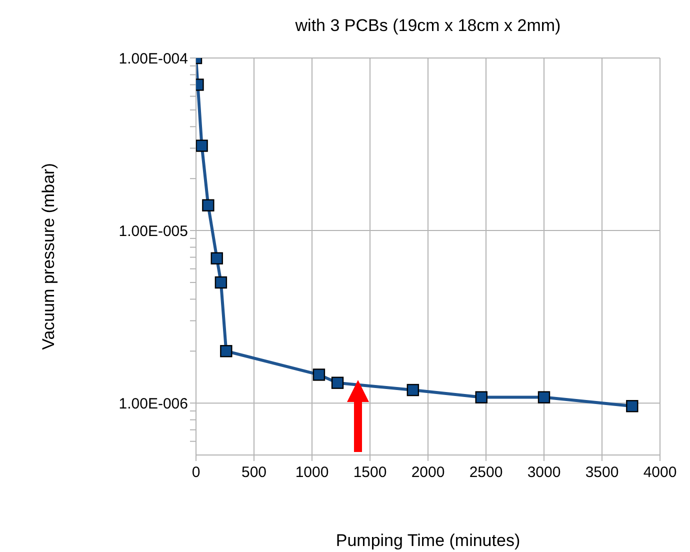 This screenshot has width=690, height=552. What do you see at coordinates (196, 472) in the screenshot?
I see `x-tick-label: 0` at bounding box center [196, 472].